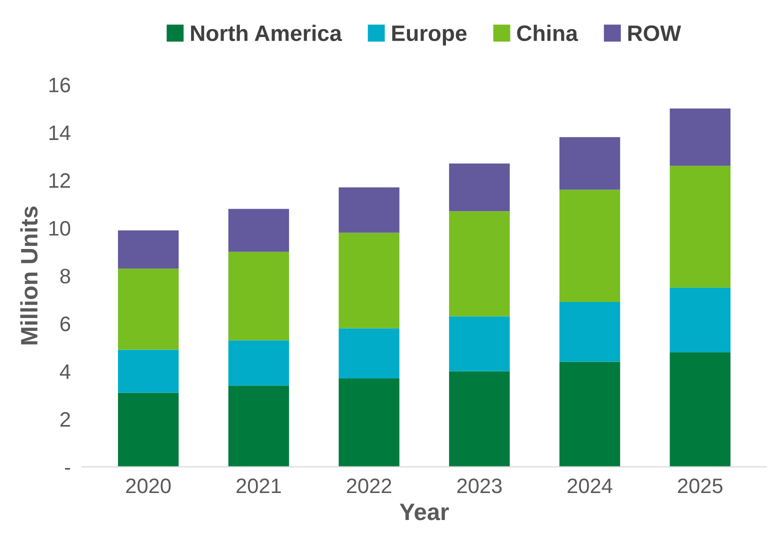  Describe the element at coordinates (479, 486) in the screenshot. I see `x-tick-label: 2023` at that location.